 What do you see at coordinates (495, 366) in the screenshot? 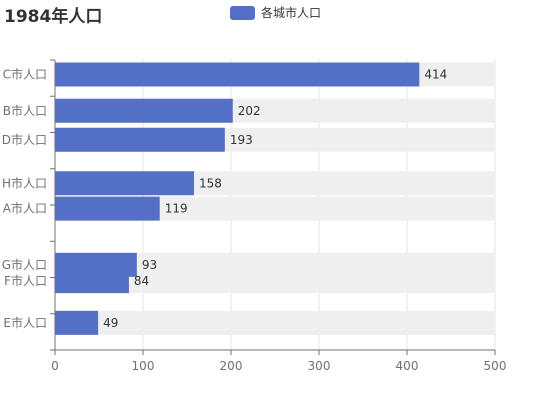
I see `x-tick-label: 500` at bounding box center [495, 366].